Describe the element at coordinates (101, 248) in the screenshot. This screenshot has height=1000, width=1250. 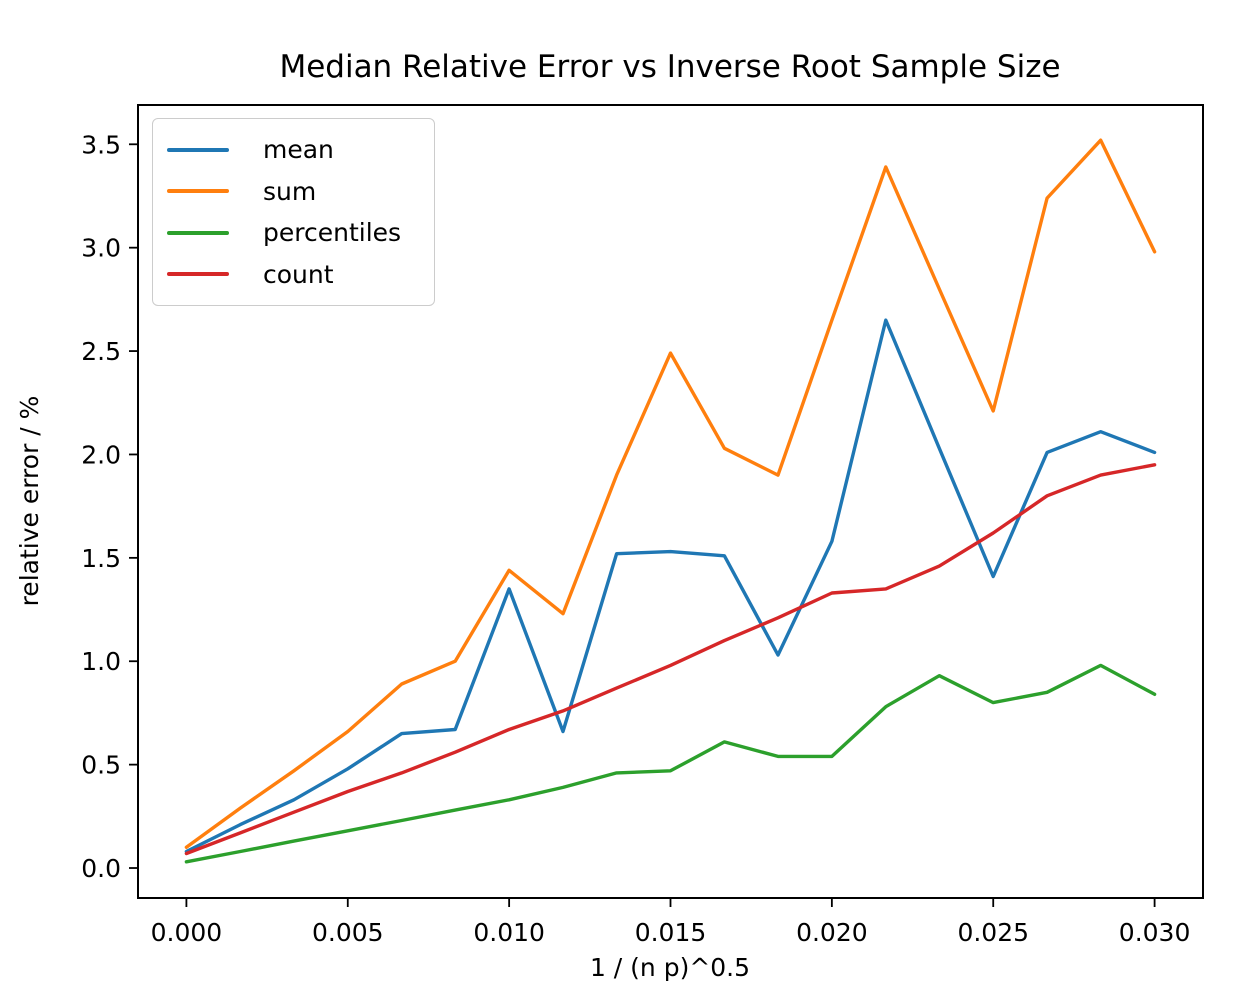
I see `y-tick-label: 3.0` at that location.